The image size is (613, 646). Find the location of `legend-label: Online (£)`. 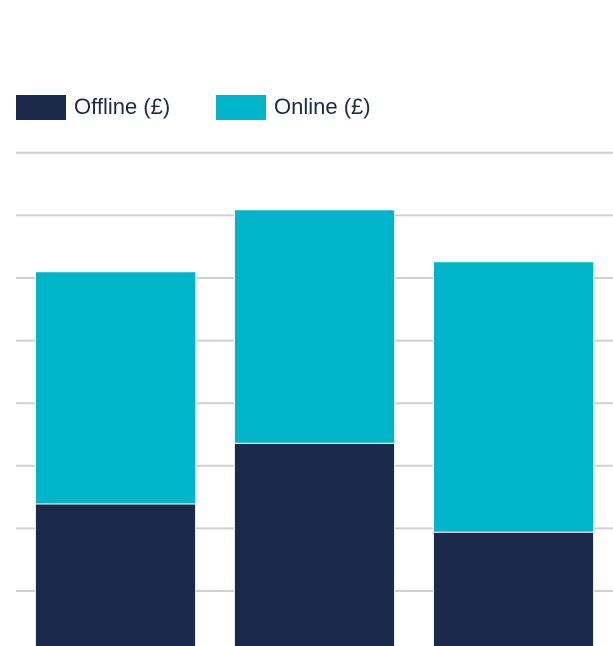

legend-label: Online (£) is located at coordinates (322, 106).